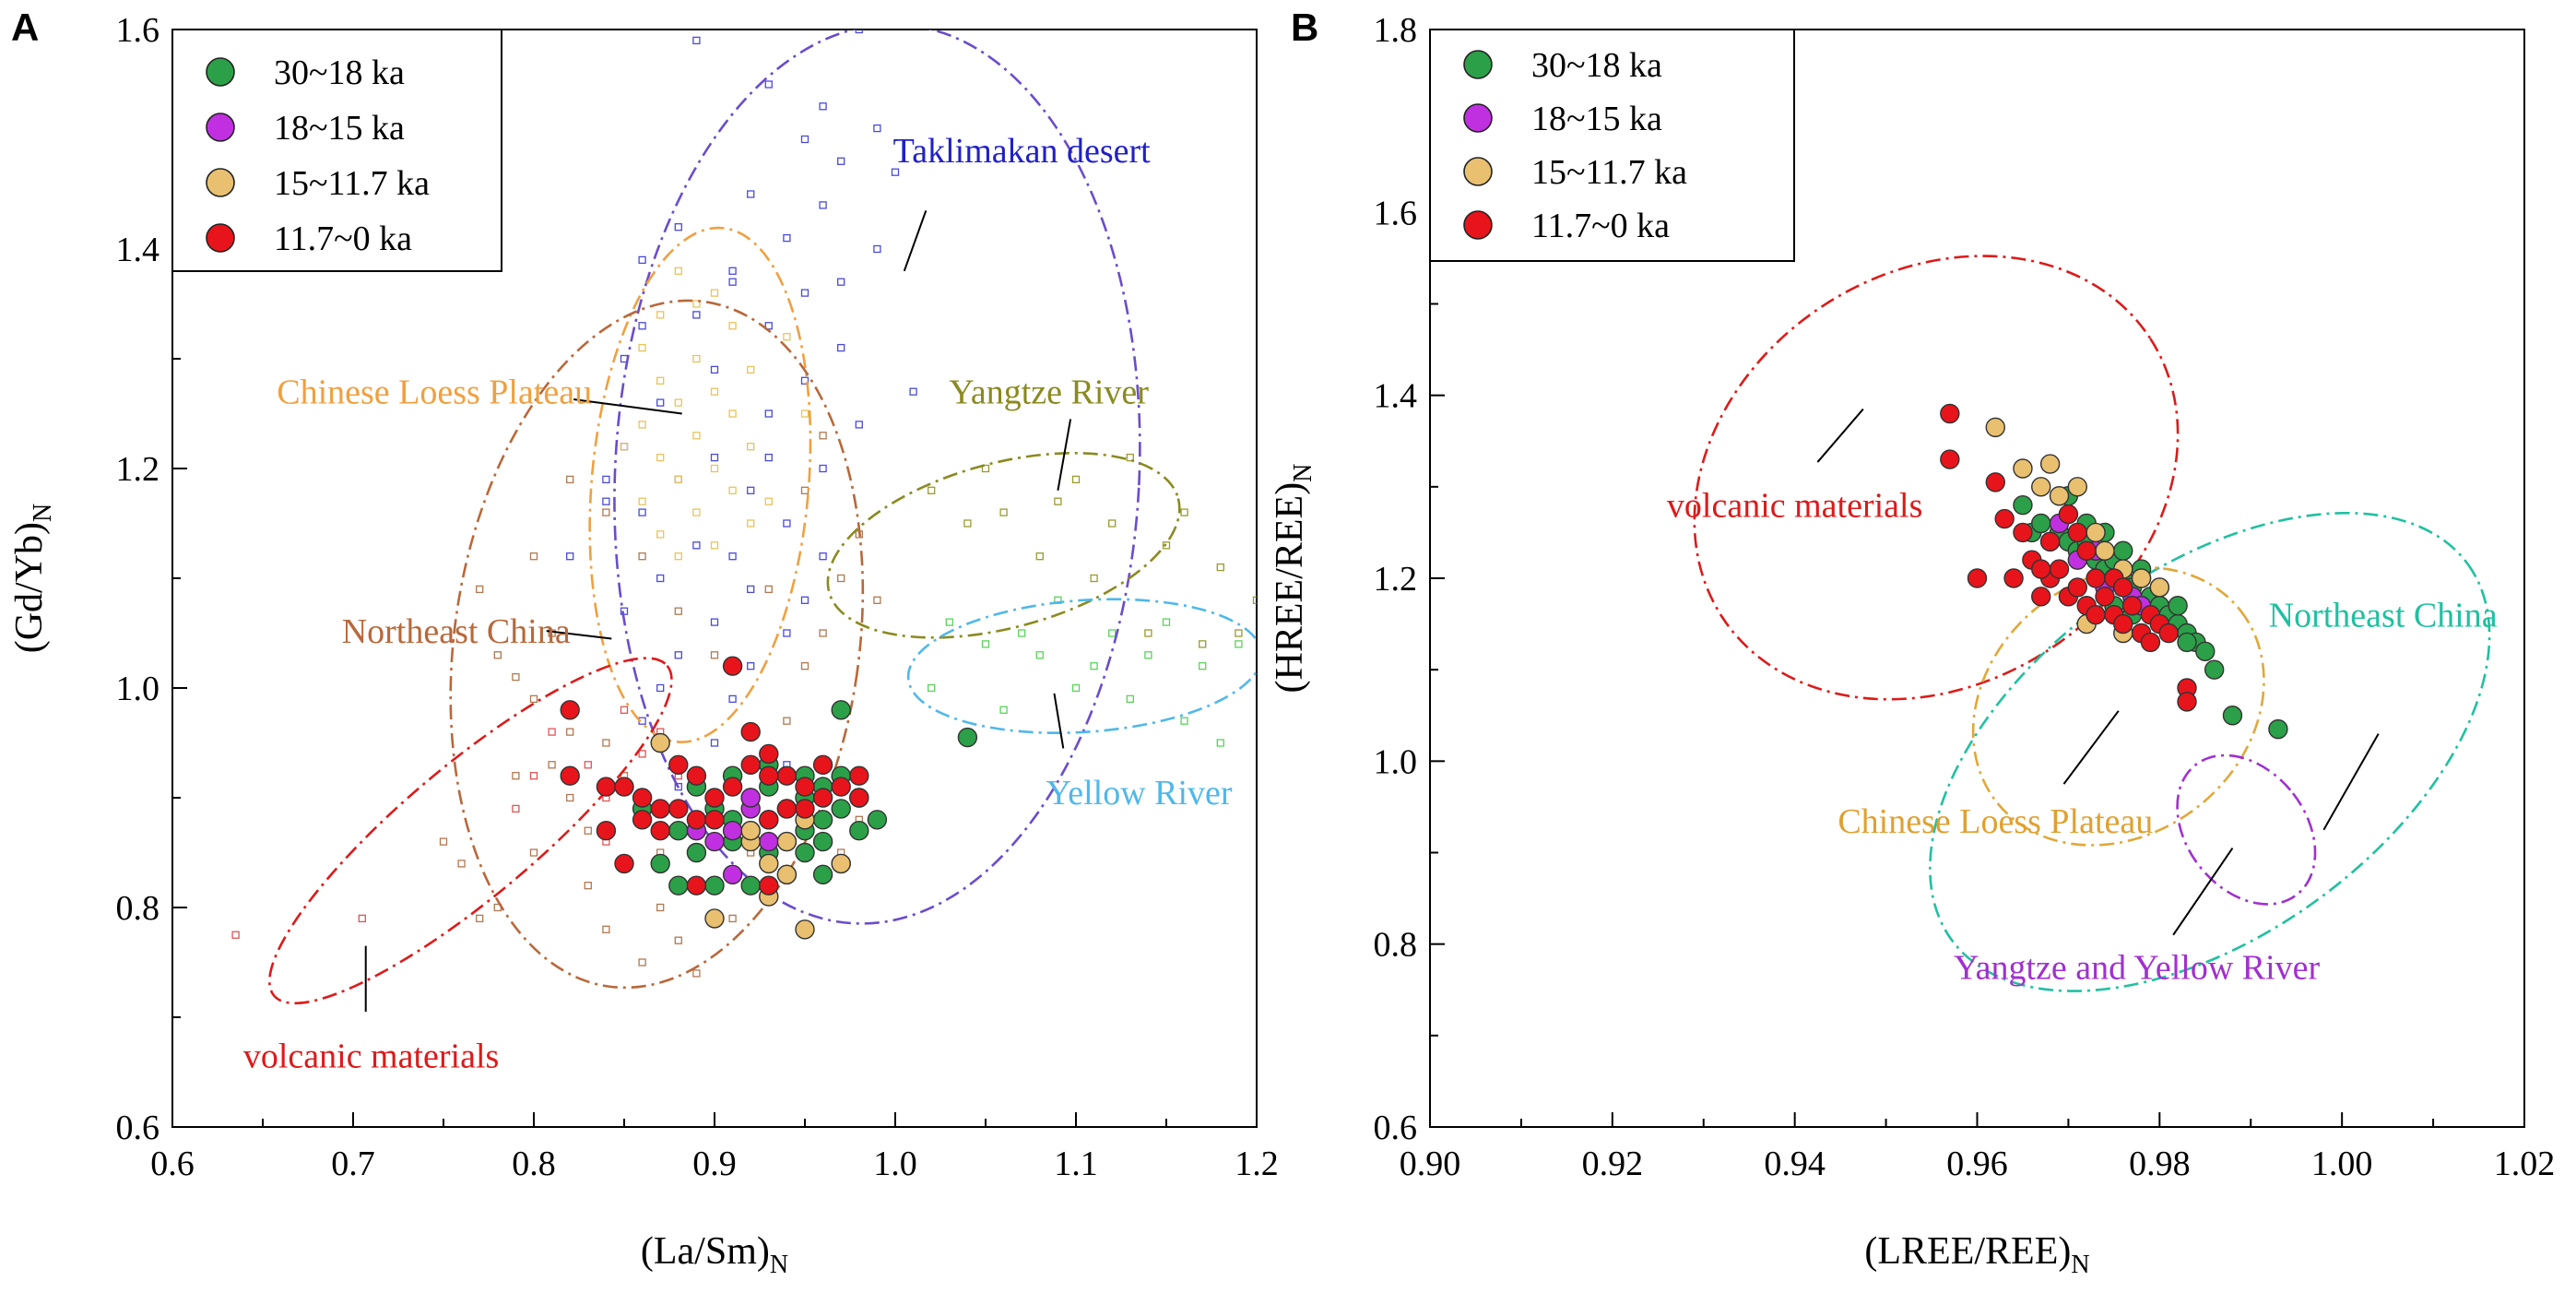  Describe the element at coordinates (1430, 1164) in the screenshot. I see `x-tick-label: 0.90` at that location.